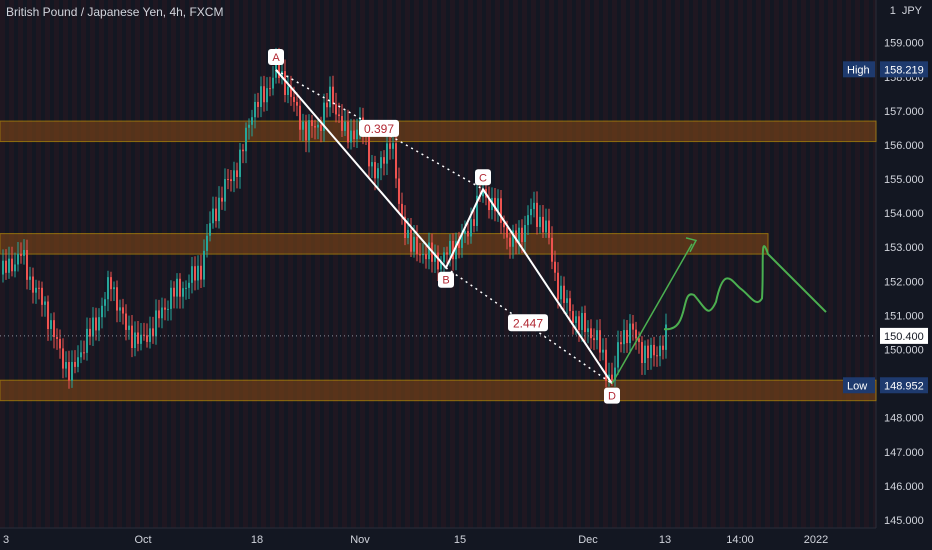 The image size is (932, 550). What do you see at coordinates (904, 112) in the screenshot?
I see `y-tick-label: 157.000` at bounding box center [904, 112].